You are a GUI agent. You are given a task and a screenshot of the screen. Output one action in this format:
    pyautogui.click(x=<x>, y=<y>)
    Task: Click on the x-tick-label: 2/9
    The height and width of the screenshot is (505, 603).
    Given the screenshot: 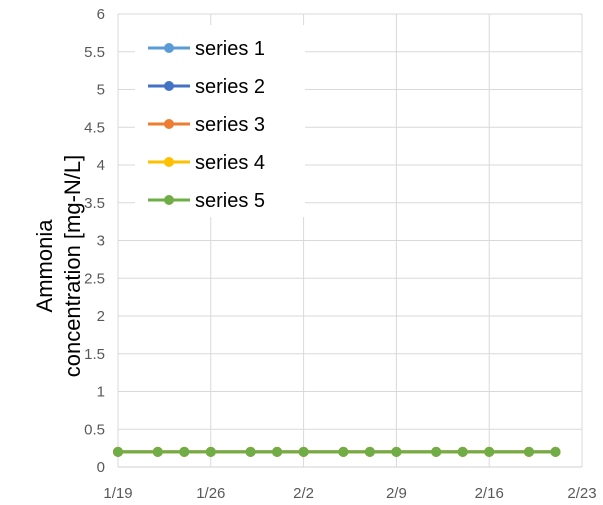 What is the action you would take?
    pyautogui.click(x=396, y=493)
    